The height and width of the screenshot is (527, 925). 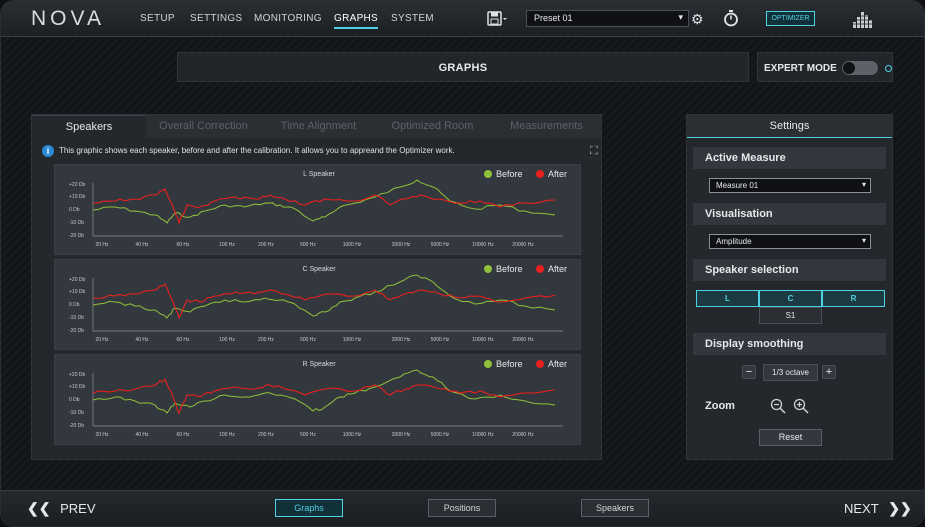 What do you see at coordinates (789, 214) in the screenshot?
I see `visualisation-label: Visualisation` at bounding box center [789, 214].